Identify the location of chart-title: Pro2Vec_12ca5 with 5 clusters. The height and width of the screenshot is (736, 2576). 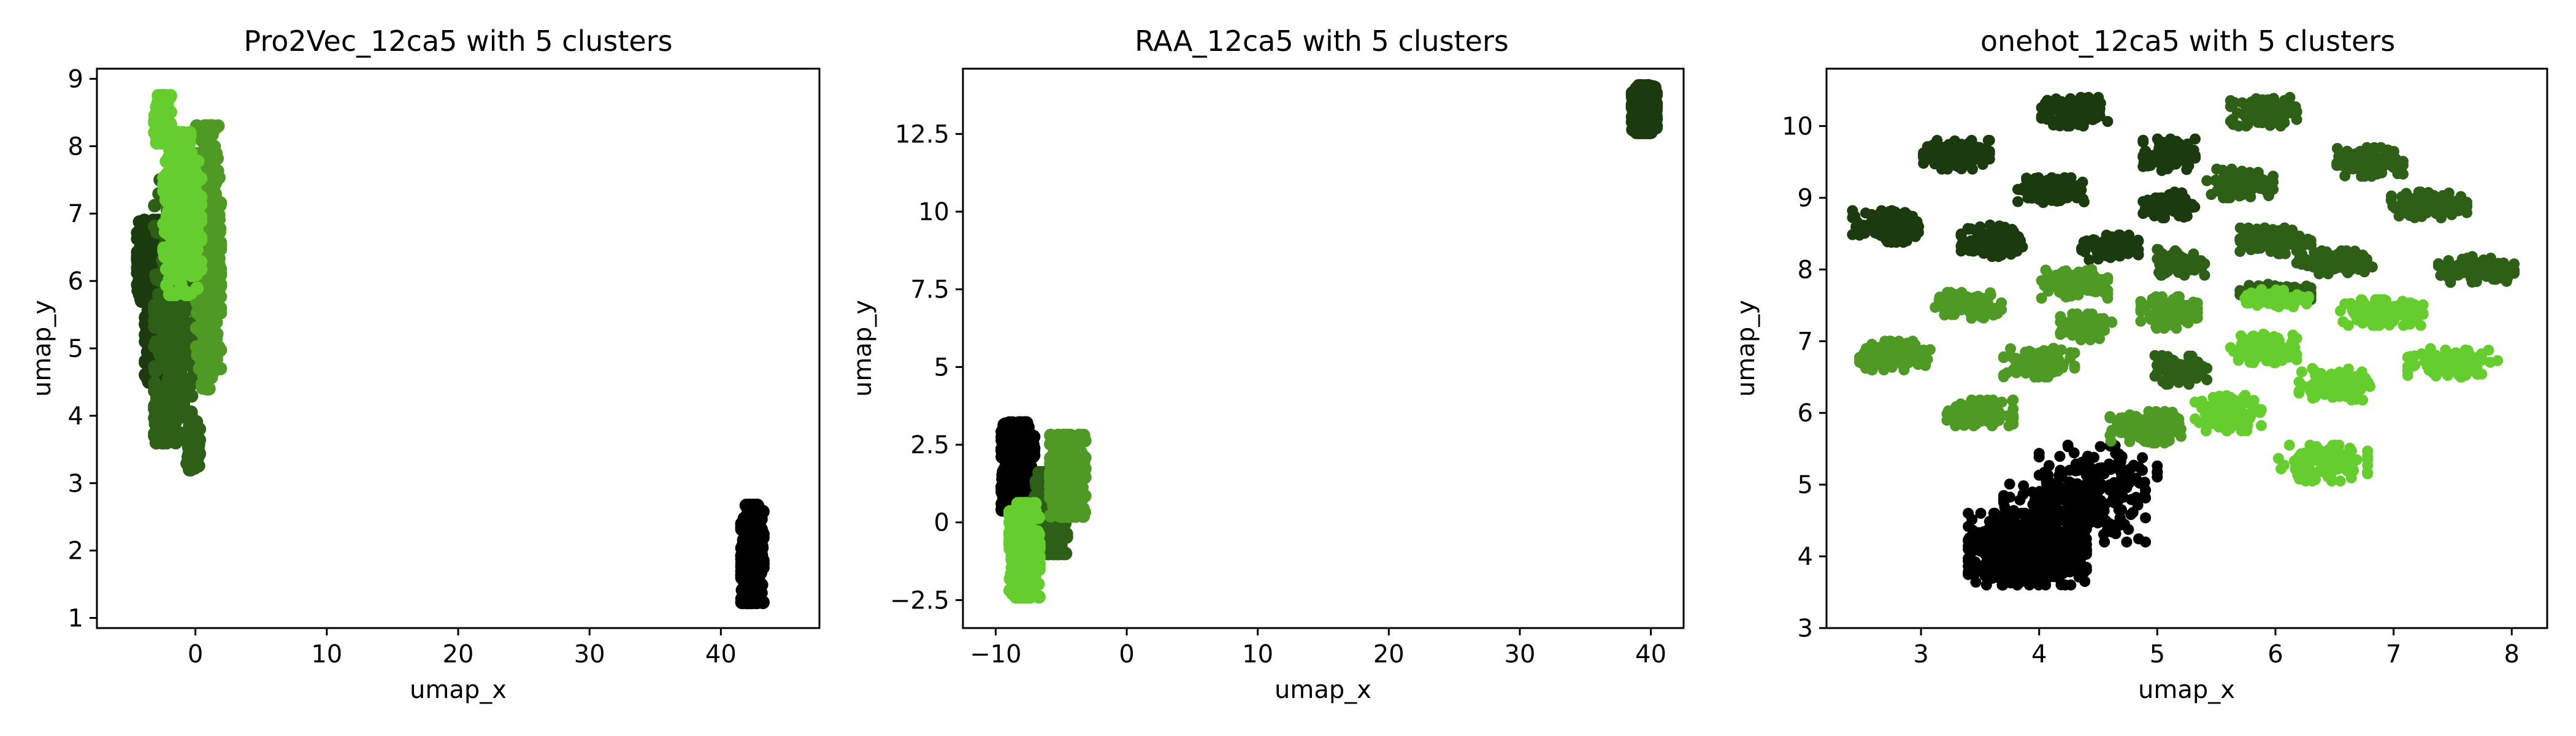
(457, 41).